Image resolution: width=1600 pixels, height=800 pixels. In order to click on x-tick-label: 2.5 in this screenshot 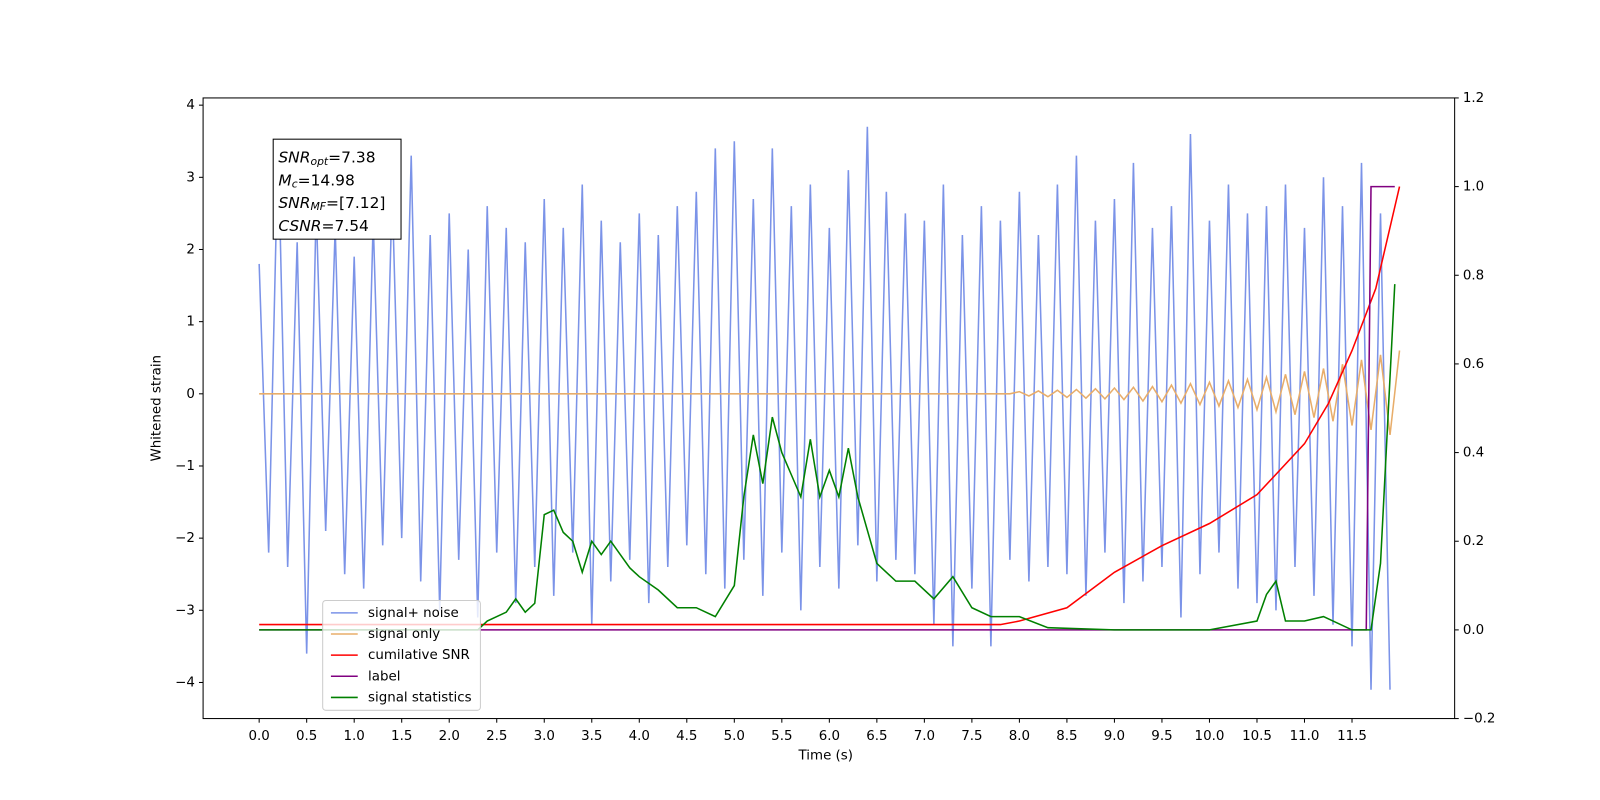, I will do `click(496, 736)`.